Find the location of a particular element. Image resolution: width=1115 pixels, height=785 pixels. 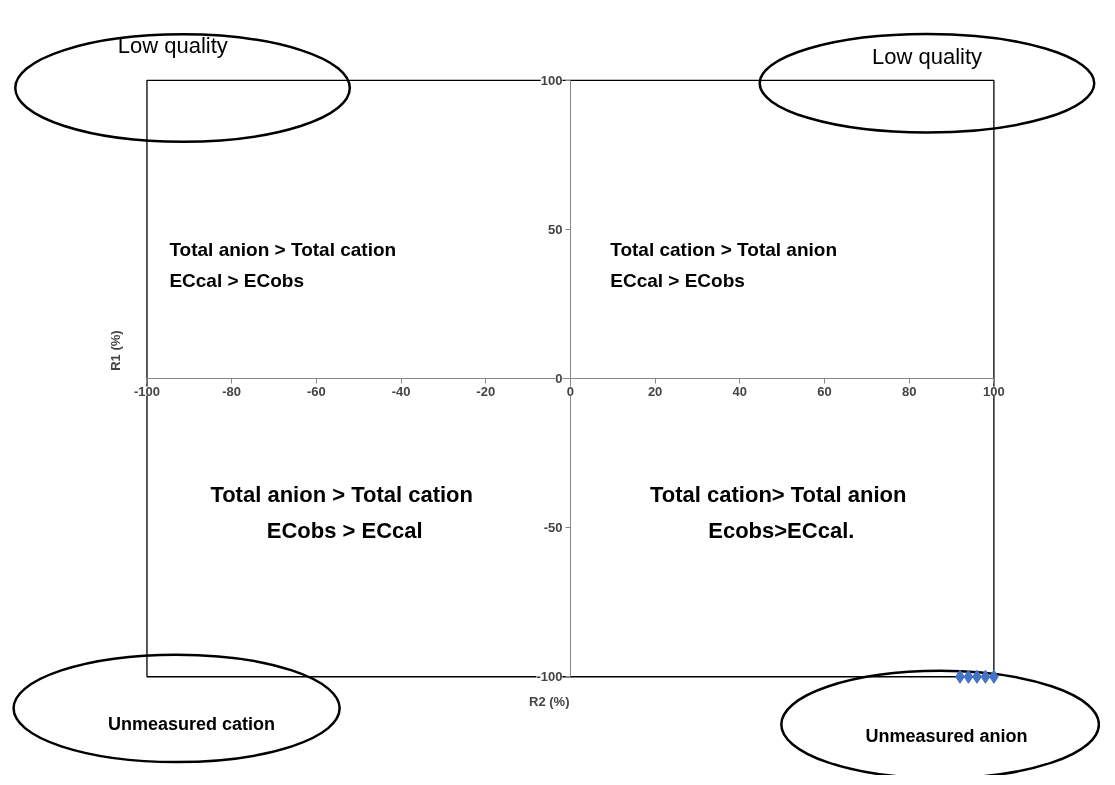

x-tick-label: 40 is located at coordinates (740, 391).